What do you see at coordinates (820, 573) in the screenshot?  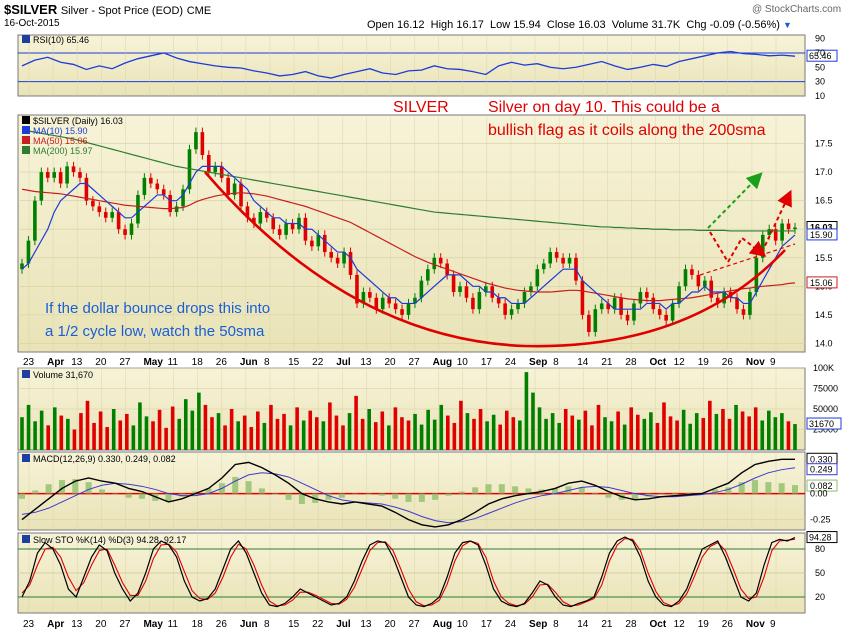 I see `sto-tick-label: 50` at bounding box center [820, 573].